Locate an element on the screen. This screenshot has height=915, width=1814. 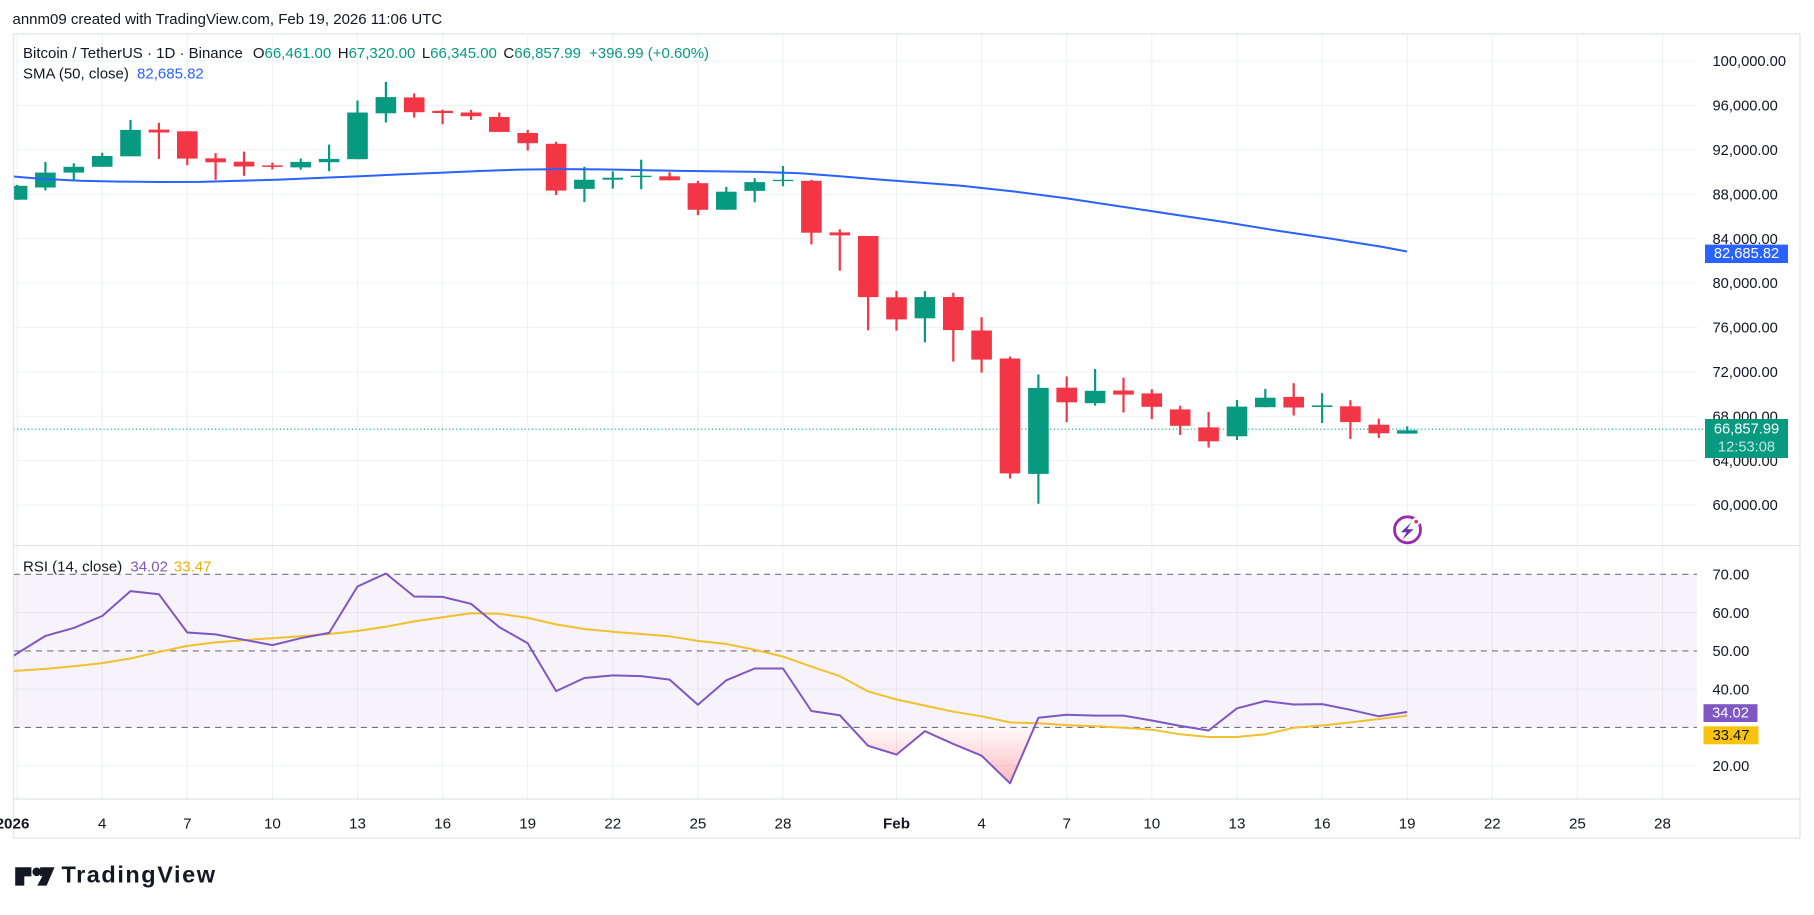
svg-text: 80,000.00 is located at coordinates (1745, 284).